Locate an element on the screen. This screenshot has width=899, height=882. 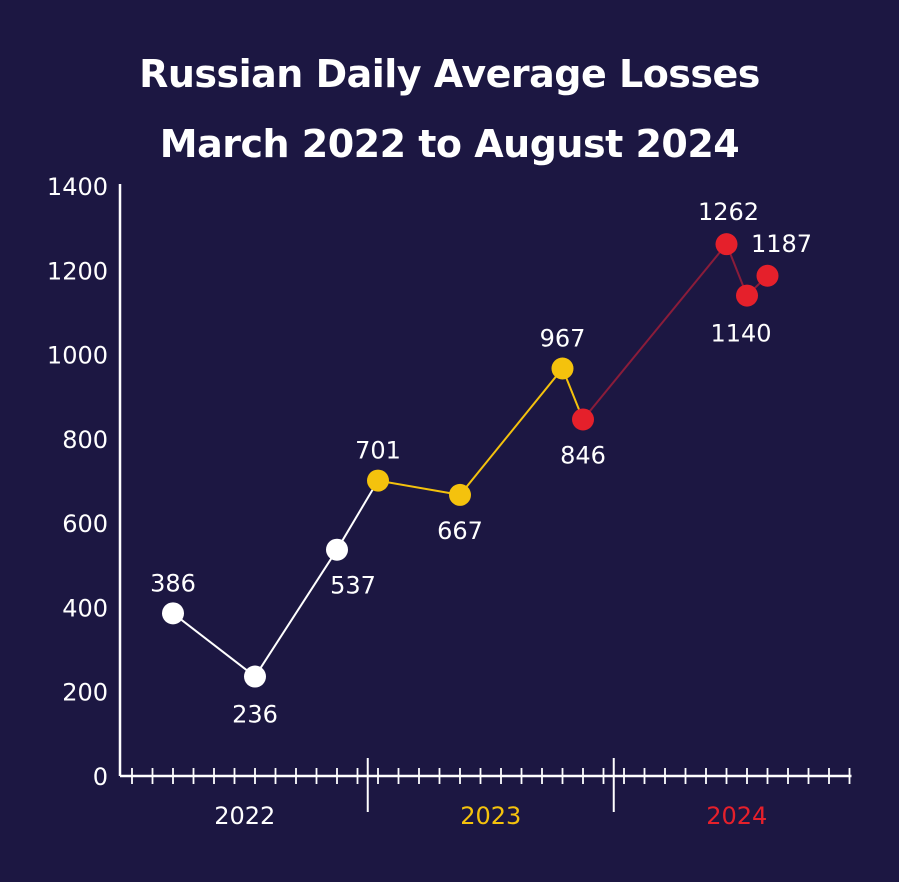
chart-title-line-1: Russian Daily Average Losses is located at coordinates (449, 74).